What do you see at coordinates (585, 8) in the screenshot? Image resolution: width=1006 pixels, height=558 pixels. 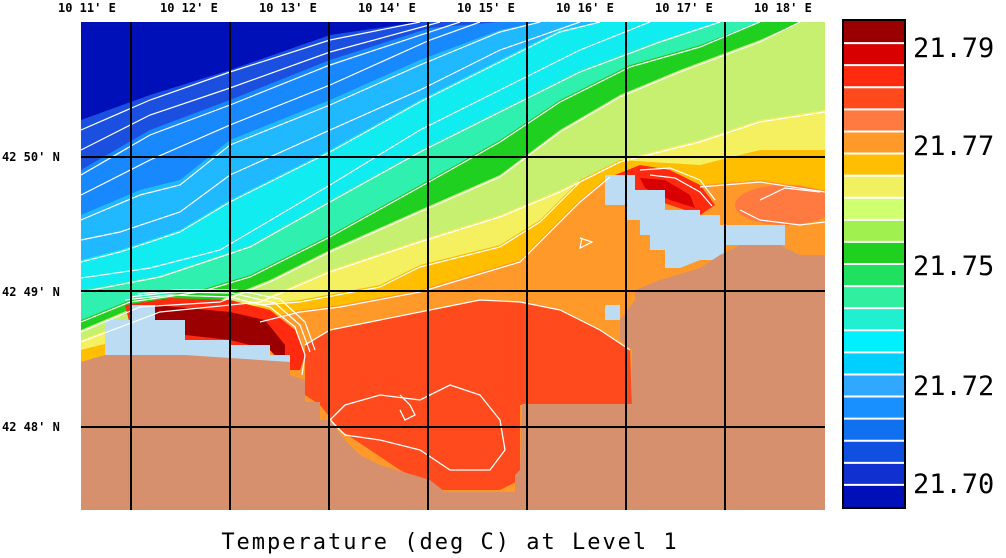 I see `lon-label: 10 16' E` at bounding box center [585, 8].